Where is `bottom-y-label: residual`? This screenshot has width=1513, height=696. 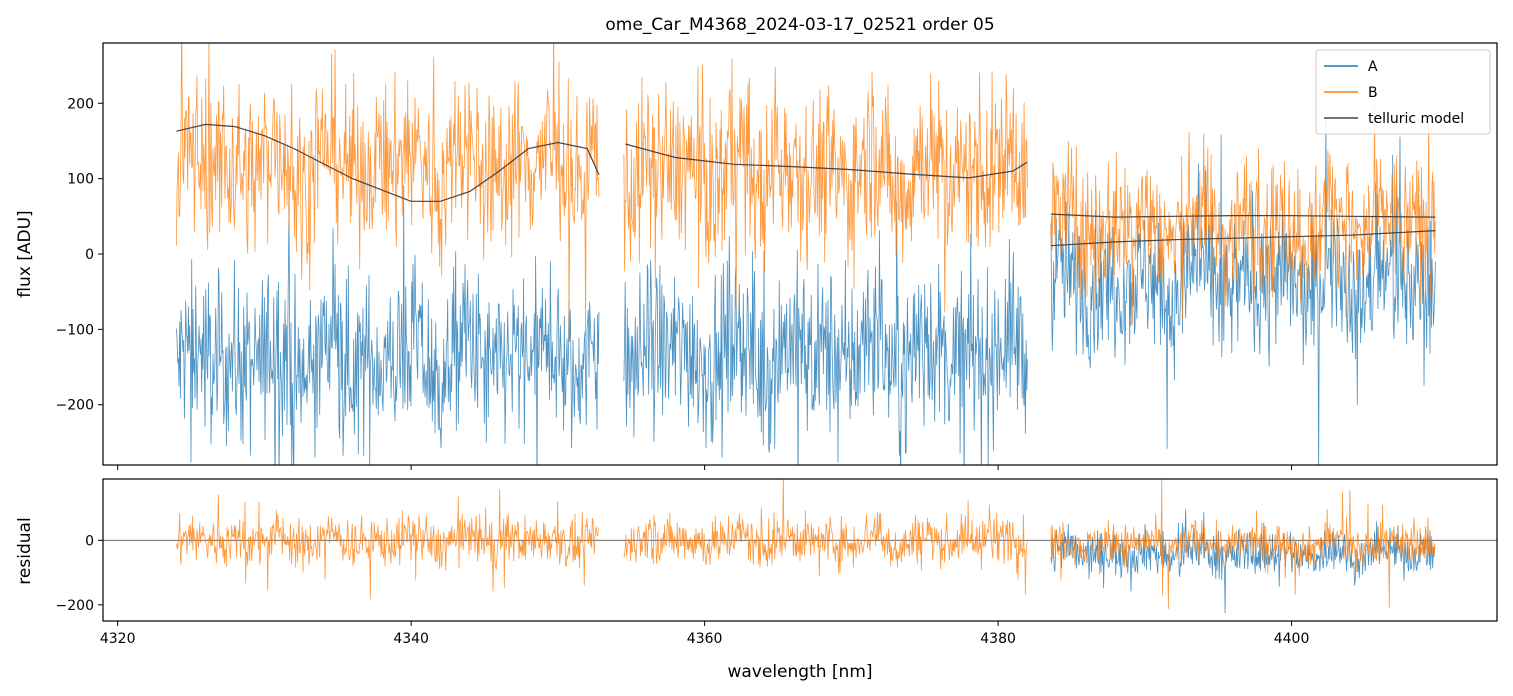
bottom-y-label: residual is located at coordinates (25, 550).